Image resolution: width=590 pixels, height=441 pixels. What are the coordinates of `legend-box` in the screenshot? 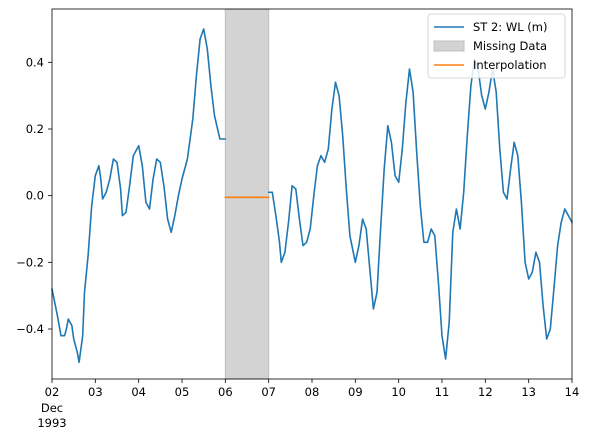 It's located at (496, 46).